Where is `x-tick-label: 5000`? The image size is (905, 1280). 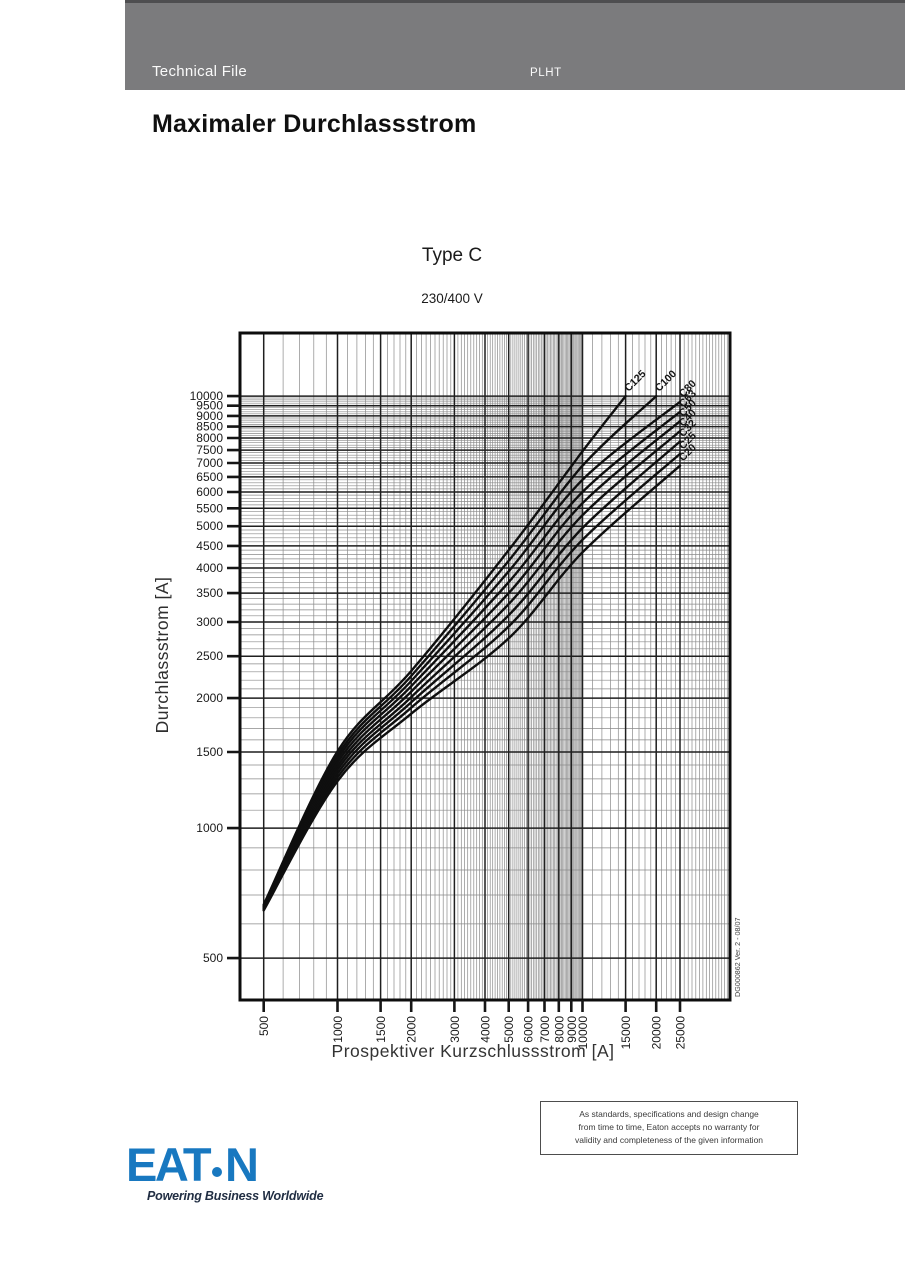
x-tick-label: 5000 is located at coordinates (509, 1029).